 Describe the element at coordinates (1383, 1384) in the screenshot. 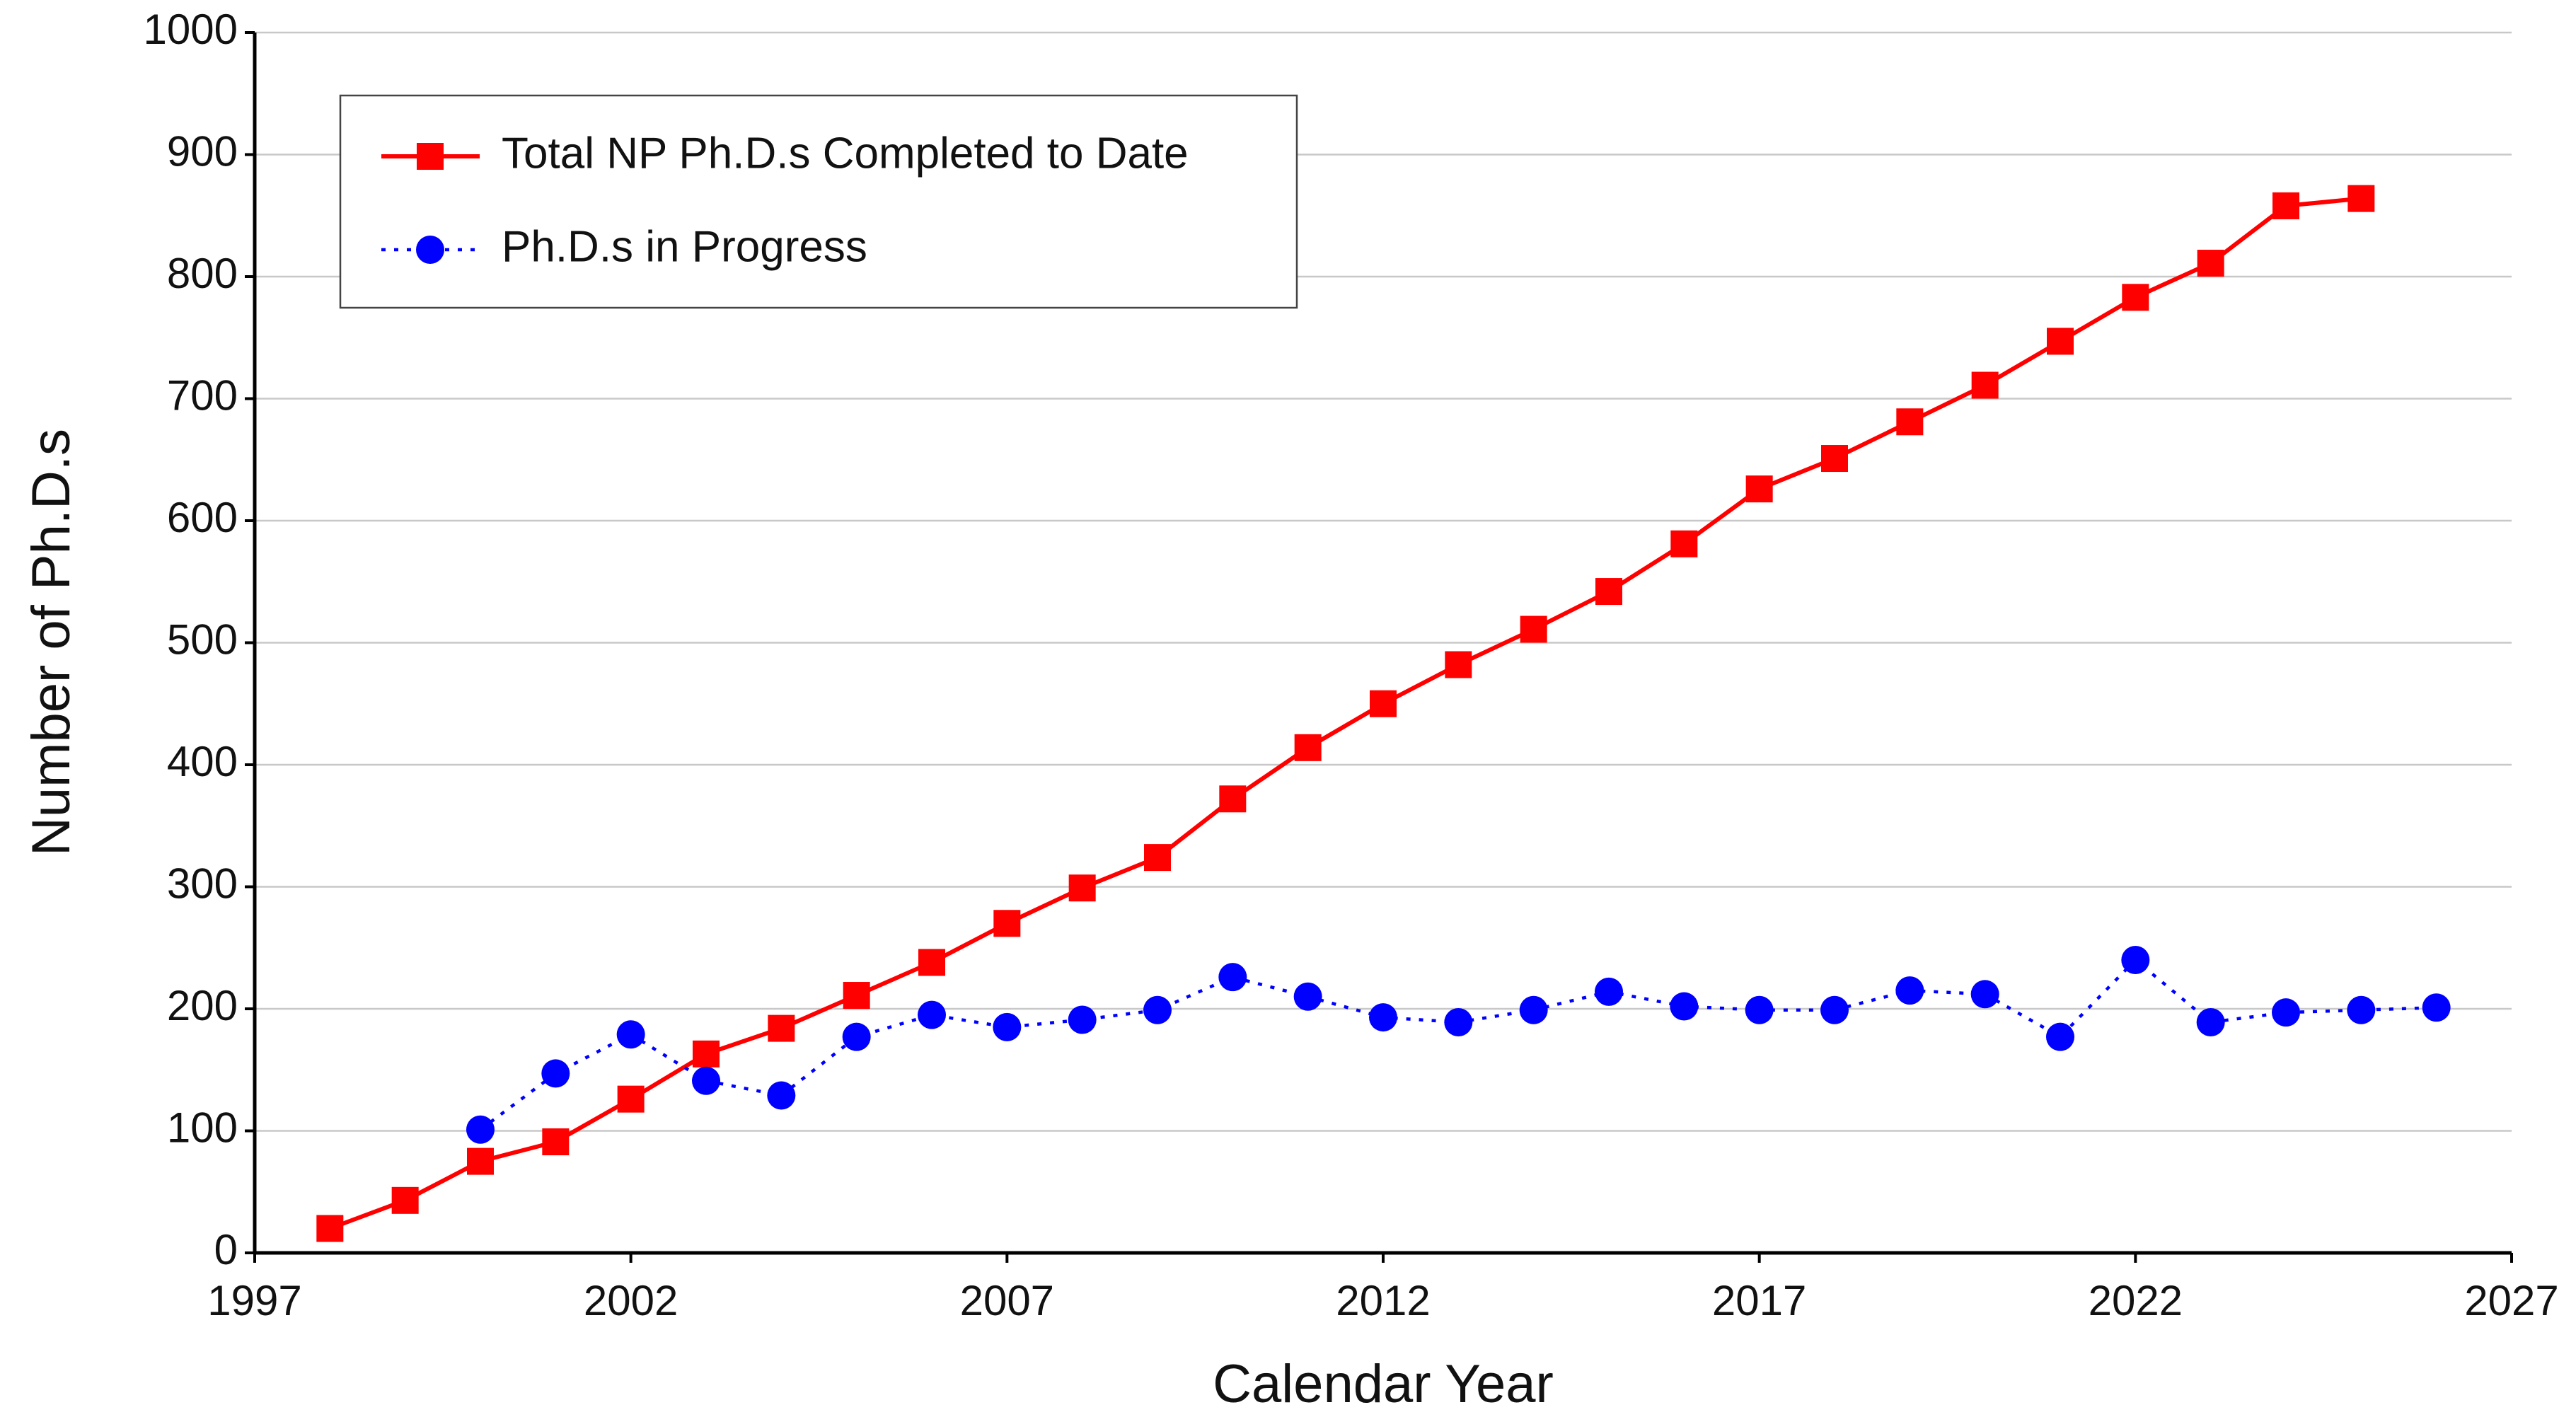

I see `x-axis-title: Calendar Year` at that location.